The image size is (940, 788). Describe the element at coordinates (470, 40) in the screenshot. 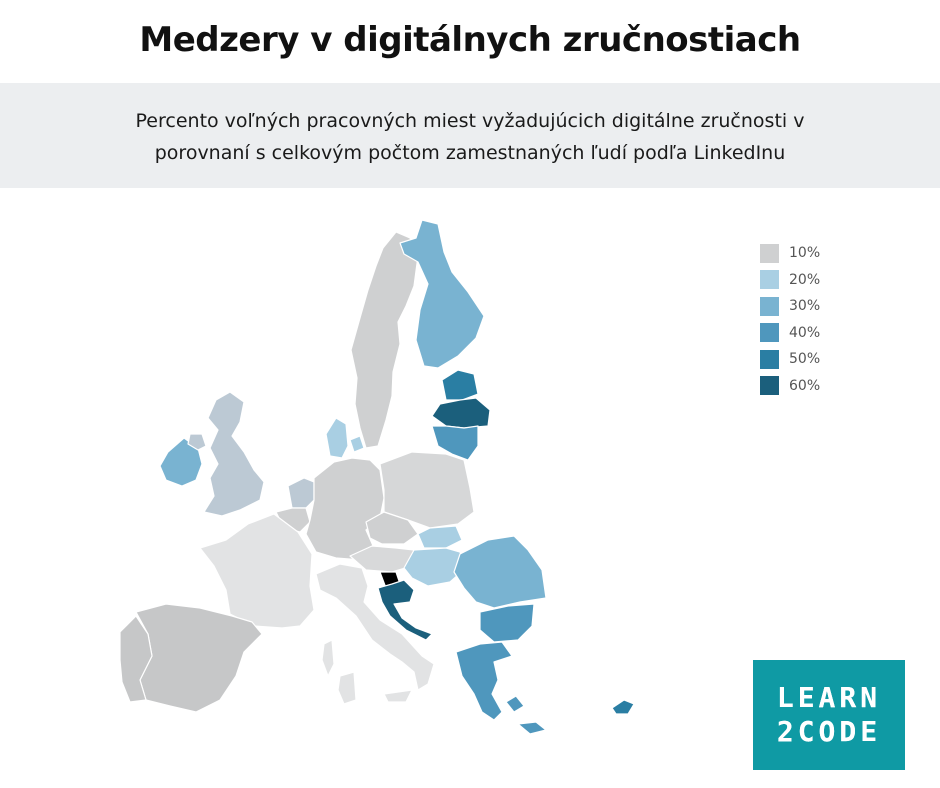

I see `page-title: Medzery v digitálnych zručnostiach` at that location.